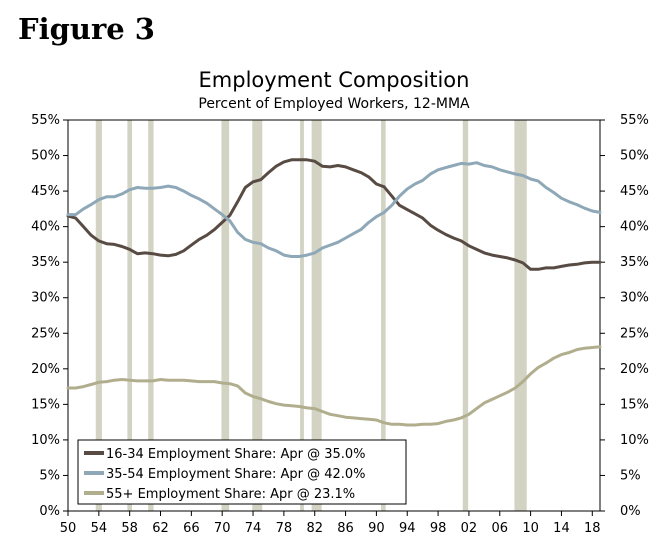 This screenshot has height=545, width=655. What do you see at coordinates (630, 475) in the screenshot?
I see `y-tick-label-right: 5%` at bounding box center [630, 475].